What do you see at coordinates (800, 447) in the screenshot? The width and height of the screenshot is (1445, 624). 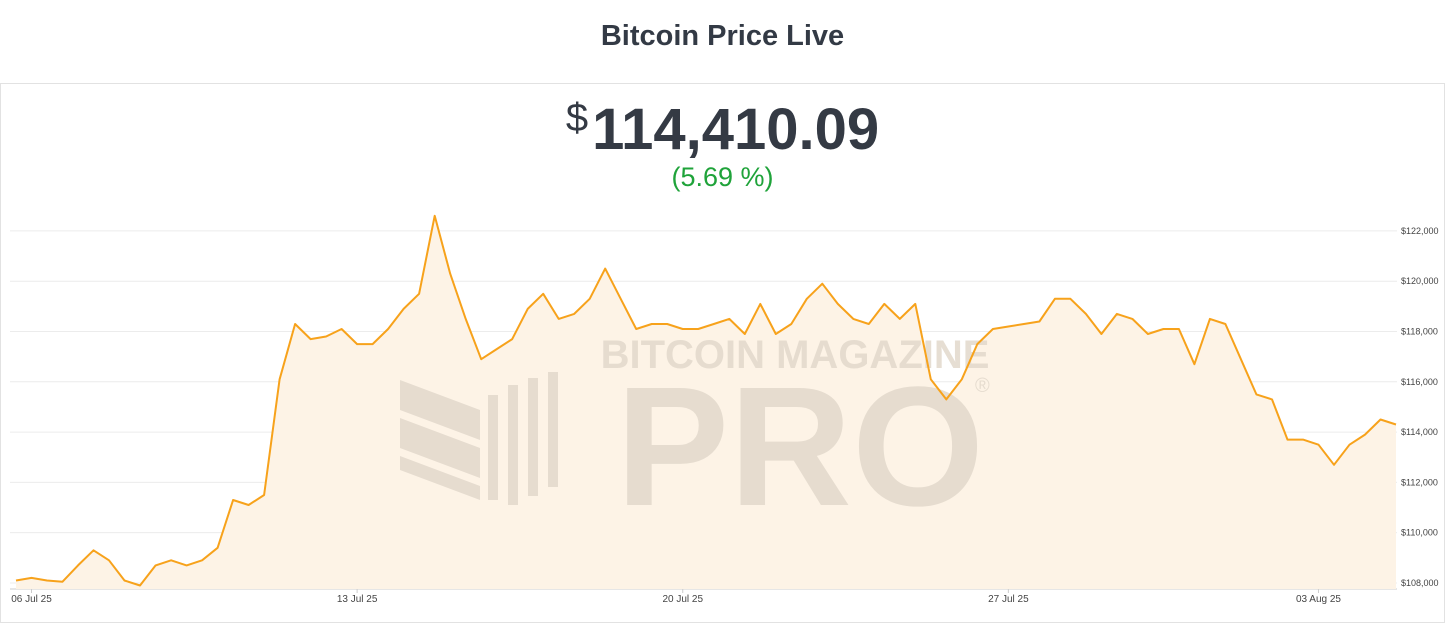 I see `watermark-main: PRO` at bounding box center [800, 447].